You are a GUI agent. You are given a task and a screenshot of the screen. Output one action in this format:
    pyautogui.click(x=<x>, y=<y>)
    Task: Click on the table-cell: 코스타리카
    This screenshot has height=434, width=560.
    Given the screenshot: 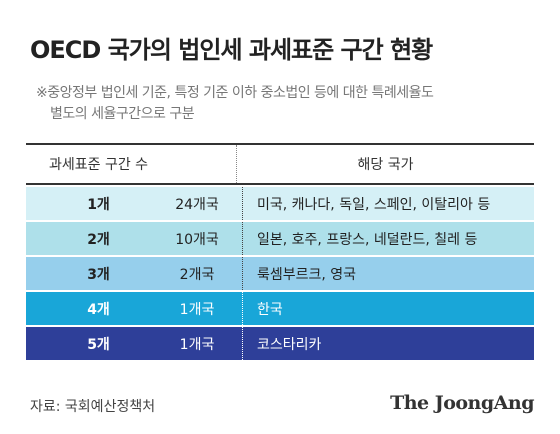 What is the action you would take?
    pyautogui.click(x=388, y=343)
    